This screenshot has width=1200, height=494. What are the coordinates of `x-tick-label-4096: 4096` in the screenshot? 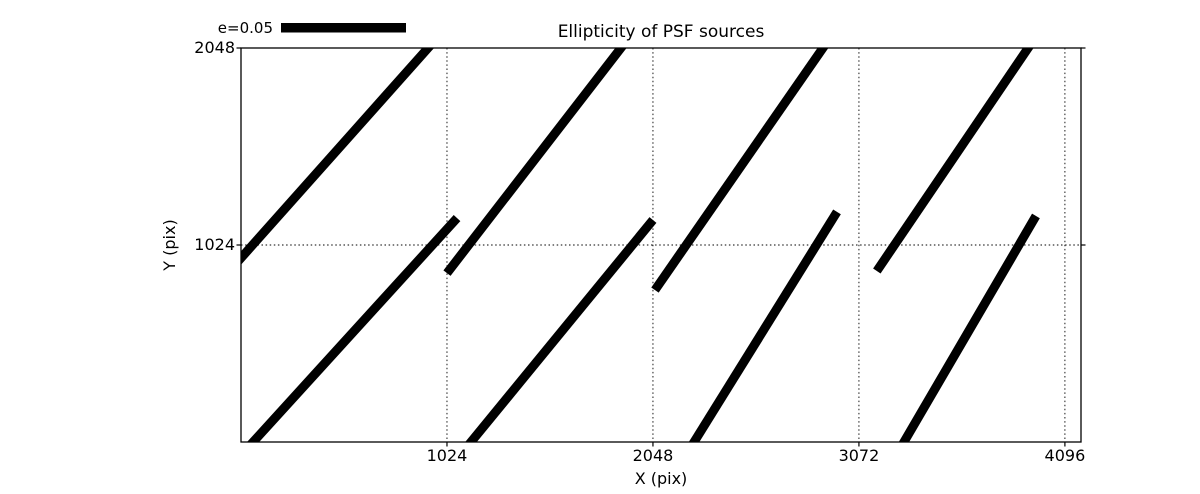 It's located at (1065, 455).